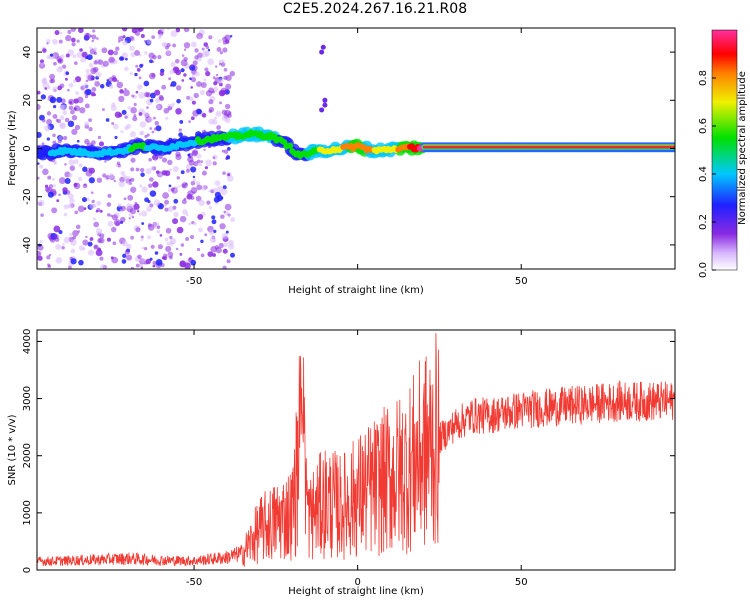 This screenshot has height=600, width=750. Describe the element at coordinates (27, 398) in the screenshot. I see `snr-y-tick-label: 3000` at that location.